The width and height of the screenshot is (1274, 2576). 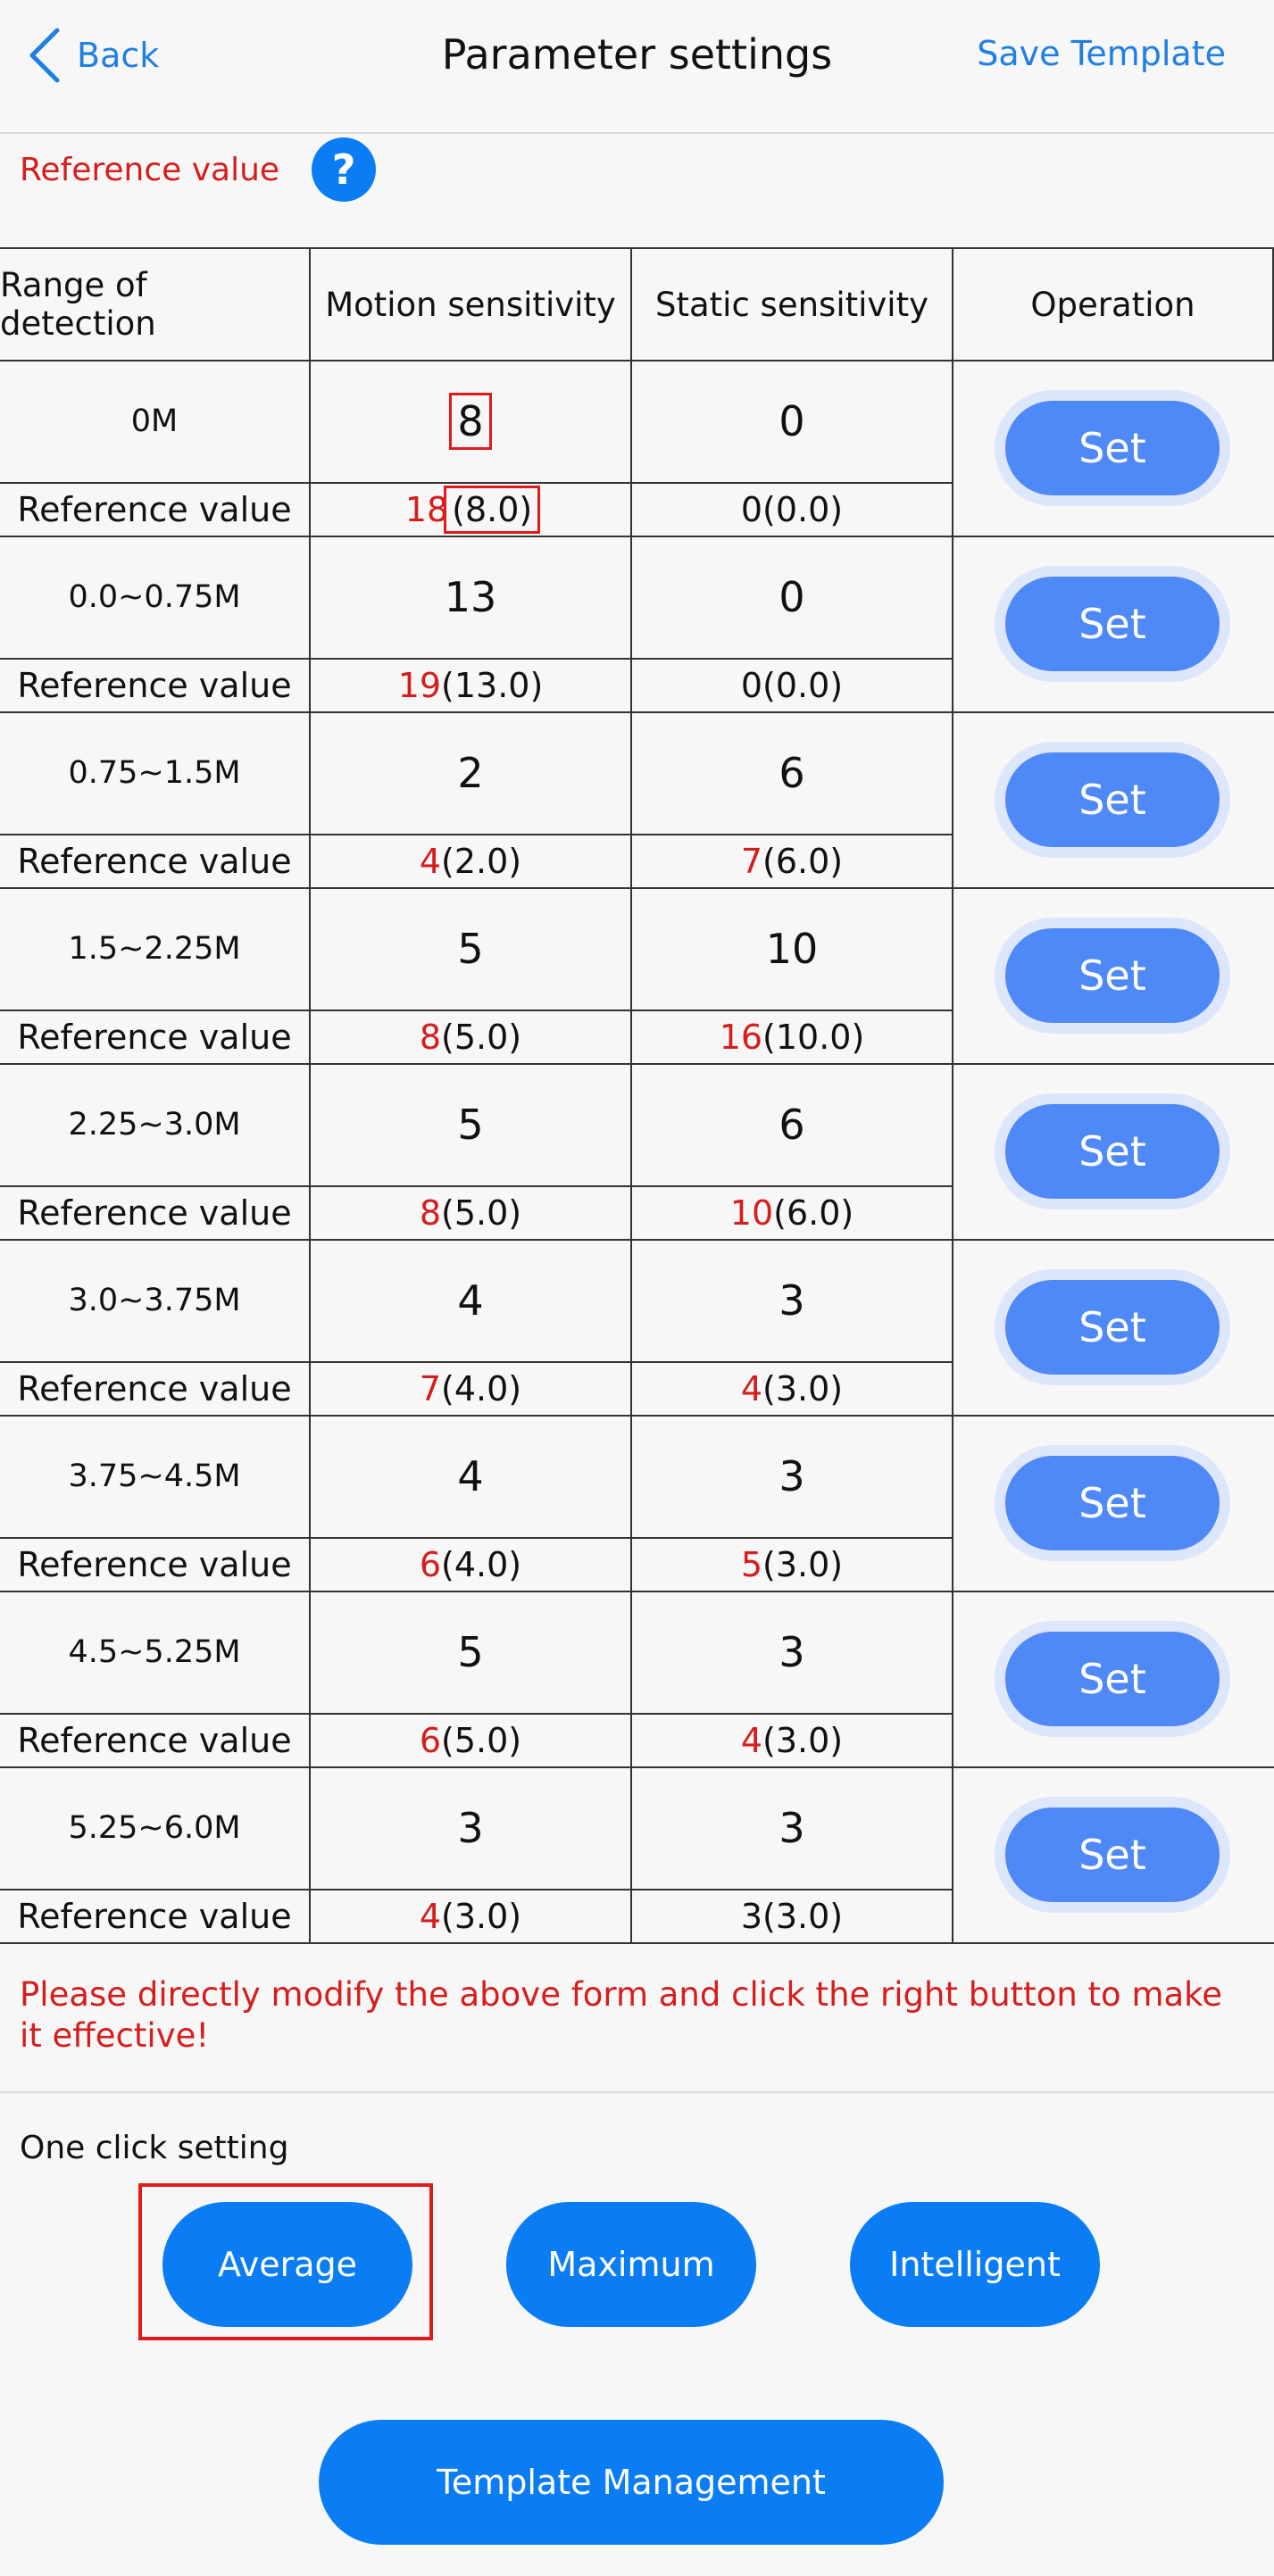 I want to click on range-cell: 4.5~5.25M, so click(x=154, y=1652).